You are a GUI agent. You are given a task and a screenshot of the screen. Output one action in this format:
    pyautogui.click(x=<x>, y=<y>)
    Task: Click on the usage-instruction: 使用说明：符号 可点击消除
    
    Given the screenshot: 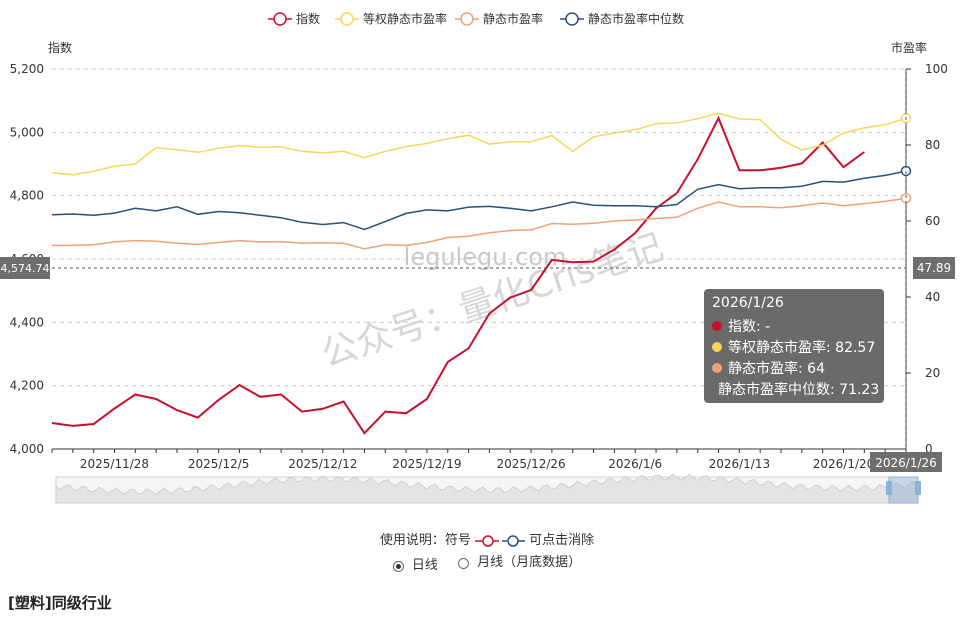 What is the action you would take?
    pyautogui.click(x=487, y=541)
    